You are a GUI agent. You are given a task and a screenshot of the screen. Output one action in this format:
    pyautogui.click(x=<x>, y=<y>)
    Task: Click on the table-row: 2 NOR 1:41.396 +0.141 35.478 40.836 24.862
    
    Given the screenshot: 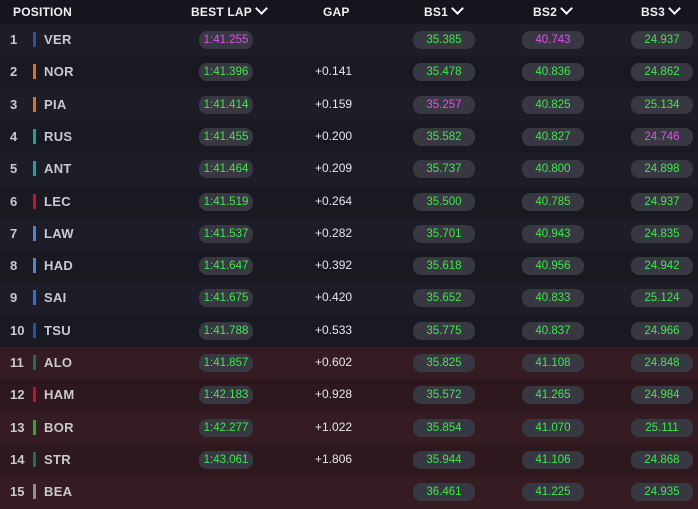 What is the action you would take?
    pyautogui.click(x=349, y=73)
    